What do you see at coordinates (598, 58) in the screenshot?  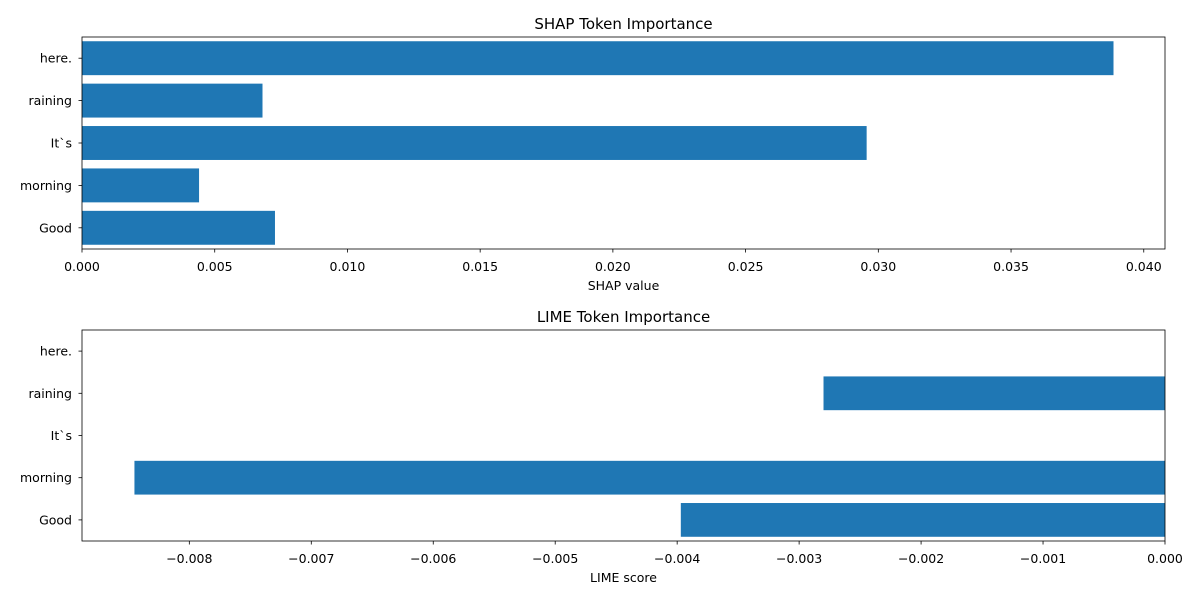 I see `bar-here` at bounding box center [598, 58].